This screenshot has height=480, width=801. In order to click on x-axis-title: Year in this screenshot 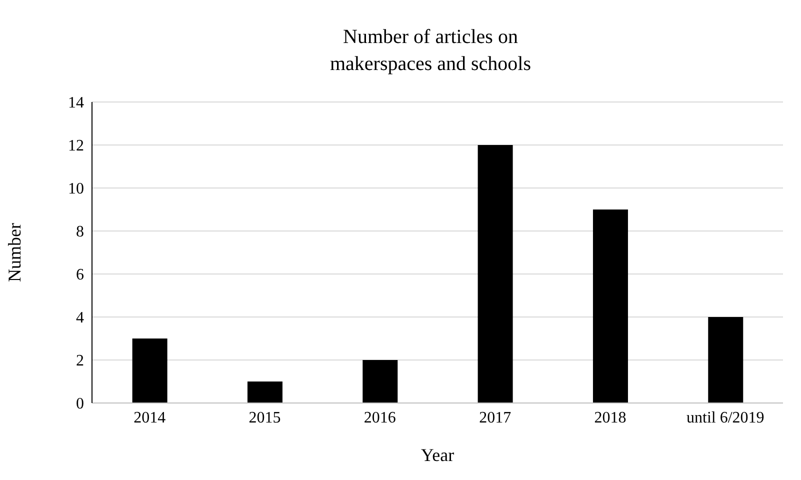, I will do `click(437, 455)`.